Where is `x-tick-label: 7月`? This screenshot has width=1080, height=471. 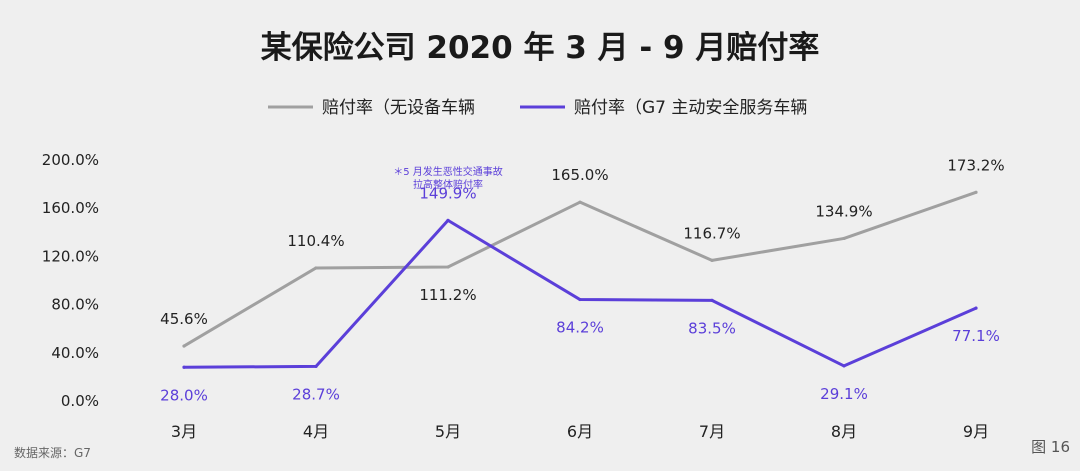
x-tick-label: 7月 is located at coordinates (712, 431).